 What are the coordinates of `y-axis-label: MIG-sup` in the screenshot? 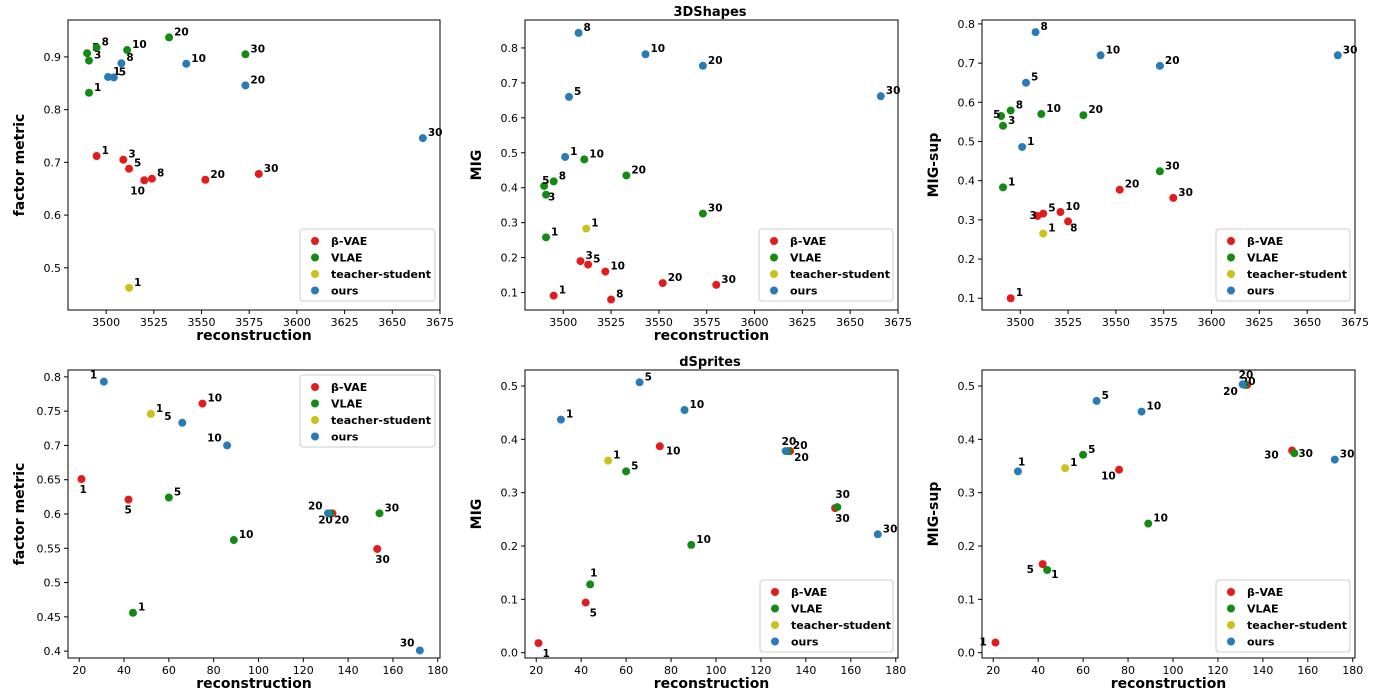 It's located at (934, 165).